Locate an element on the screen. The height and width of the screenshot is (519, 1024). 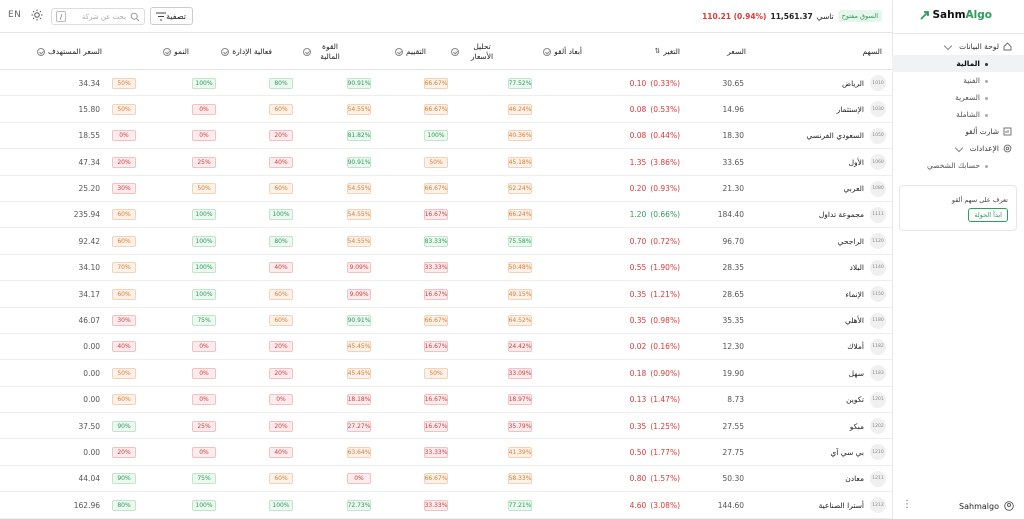
score-badge-fs: 60% is located at coordinates (281, 479).